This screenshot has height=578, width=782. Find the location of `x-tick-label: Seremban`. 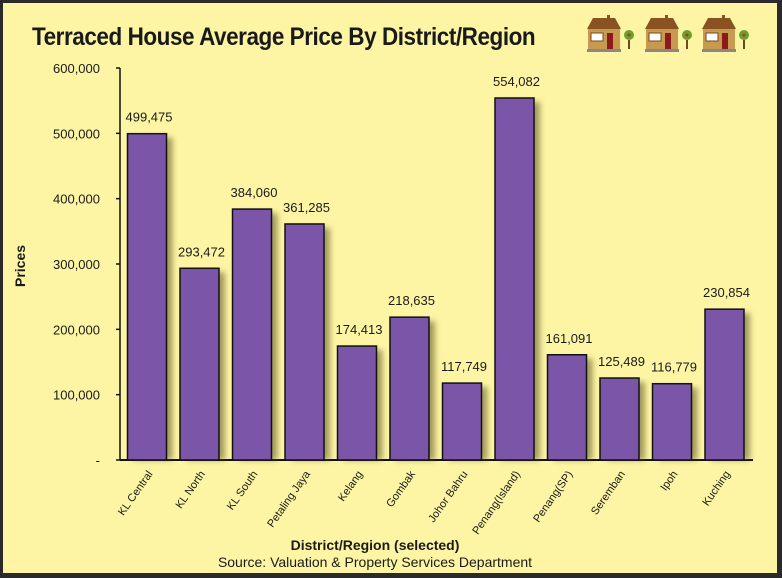

x-tick-label: Seremban is located at coordinates (608, 493).